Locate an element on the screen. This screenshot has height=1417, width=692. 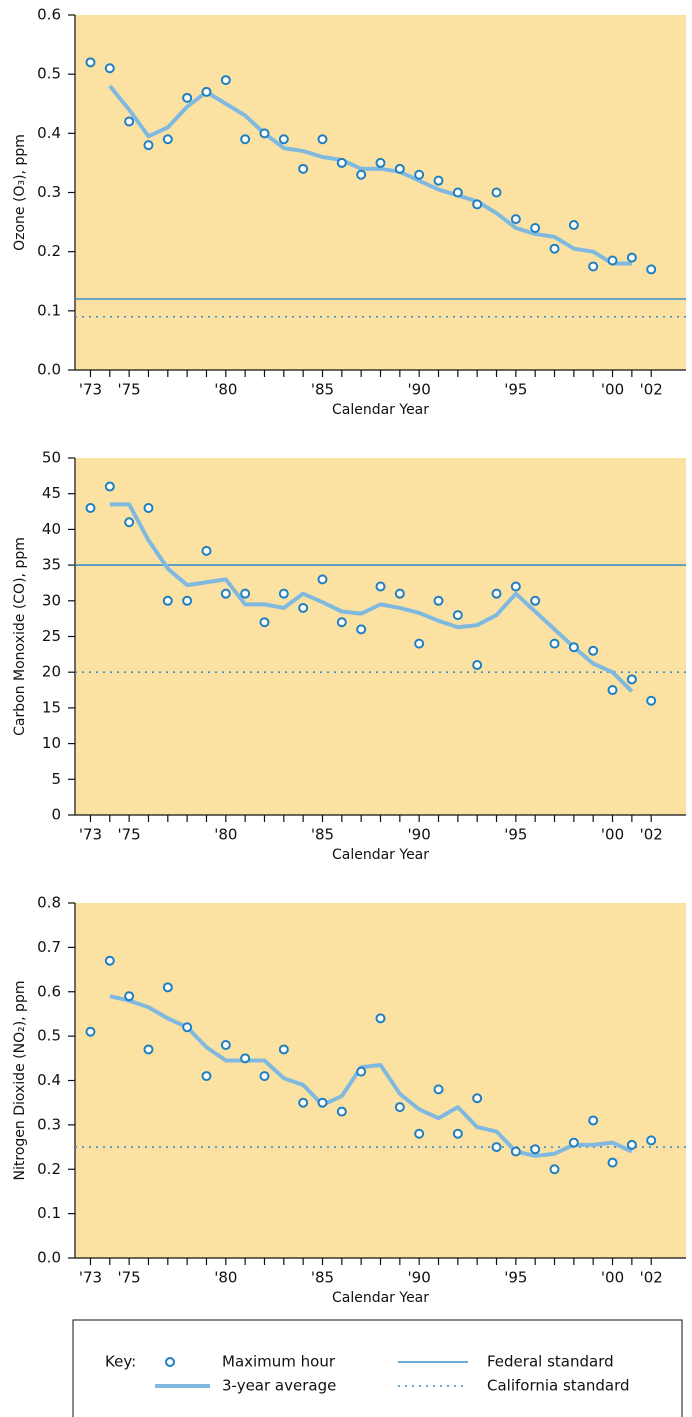
x-tick-label: '85 is located at coordinates (322, 835).